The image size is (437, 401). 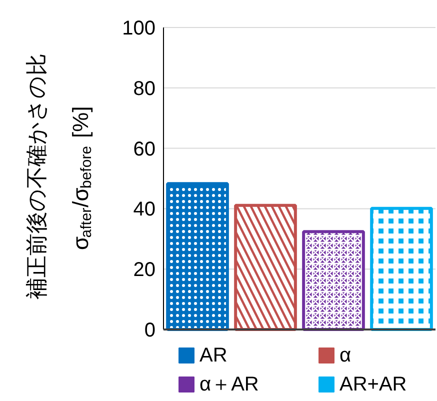 What do you see at coordinates (144, 89) in the screenshot?
I see `y-tick-label: 80` at bounding box center [144, 89].